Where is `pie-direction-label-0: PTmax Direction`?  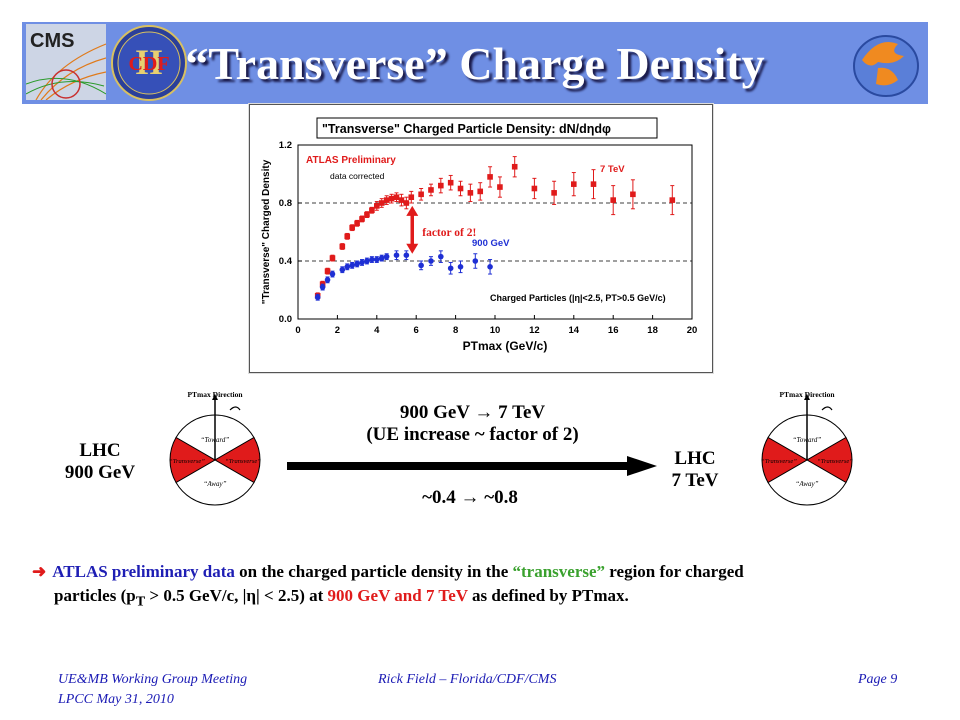
pie-direction-label-0: PTmax Direction is located at coordinates (215, 394).